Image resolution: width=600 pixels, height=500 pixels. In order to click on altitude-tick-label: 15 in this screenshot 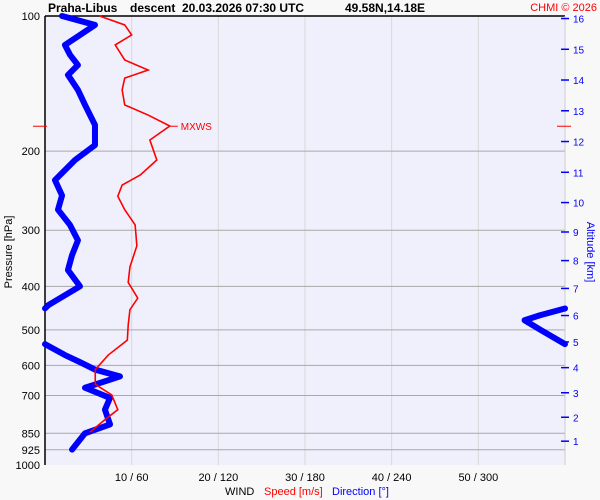, I will do `click(579, 50)`.